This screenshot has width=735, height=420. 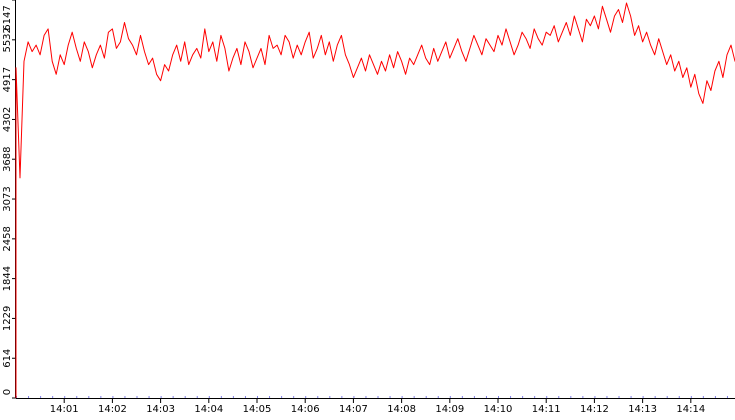 What do you see at coordinates (305, 409) in the screenshot?
I see `x-tick-label: 14:06` at bounding box center [305, 409].